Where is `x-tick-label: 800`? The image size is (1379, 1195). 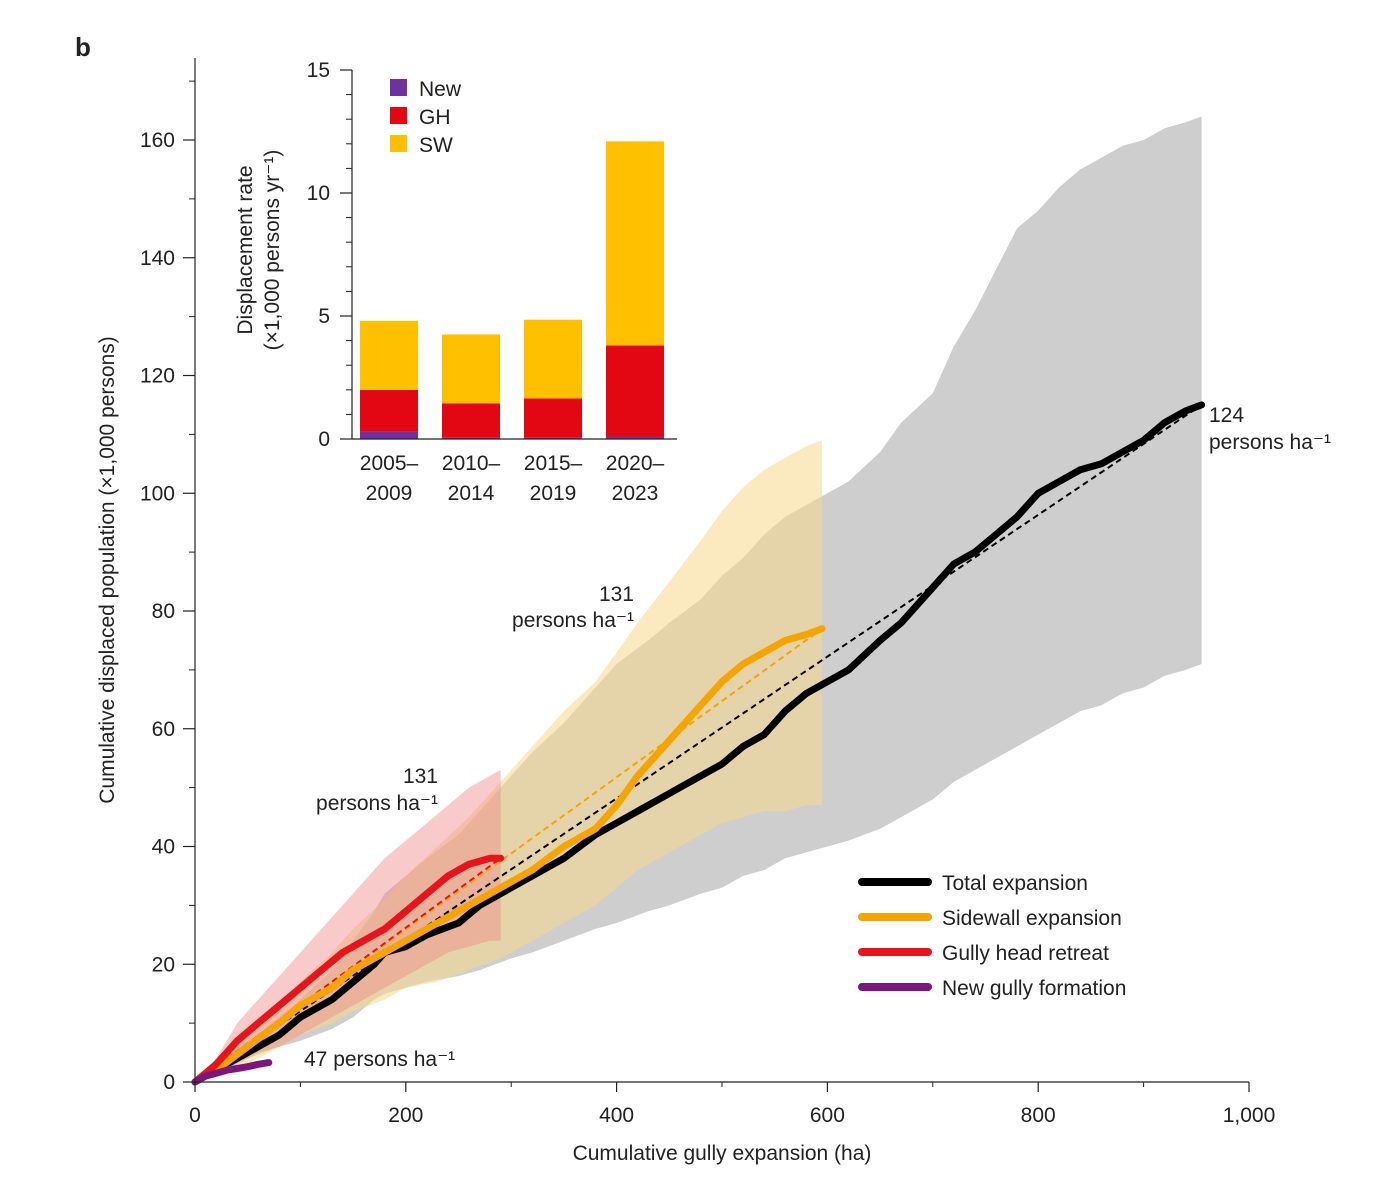
x-tick-label: 800 is located at coordinates (1038, 1115).